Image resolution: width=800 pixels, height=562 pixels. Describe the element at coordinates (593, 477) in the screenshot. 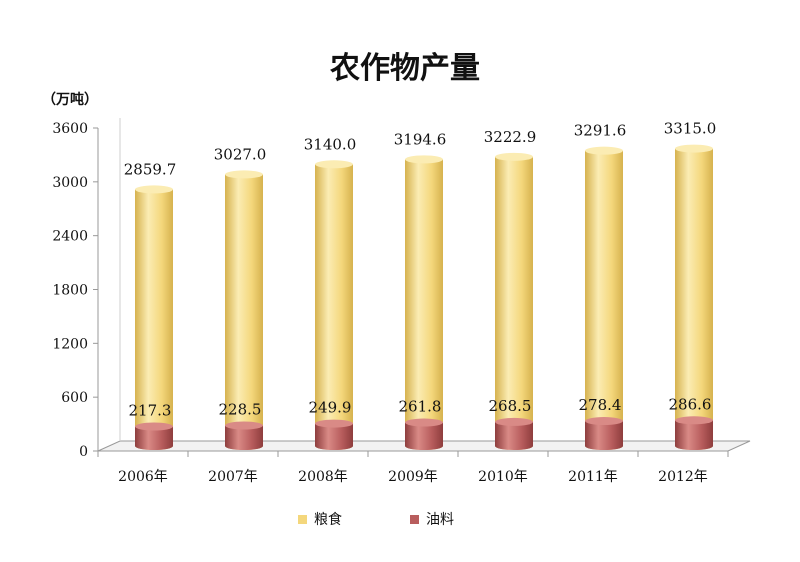

I see `x-tick-label: 2011年` at that location.